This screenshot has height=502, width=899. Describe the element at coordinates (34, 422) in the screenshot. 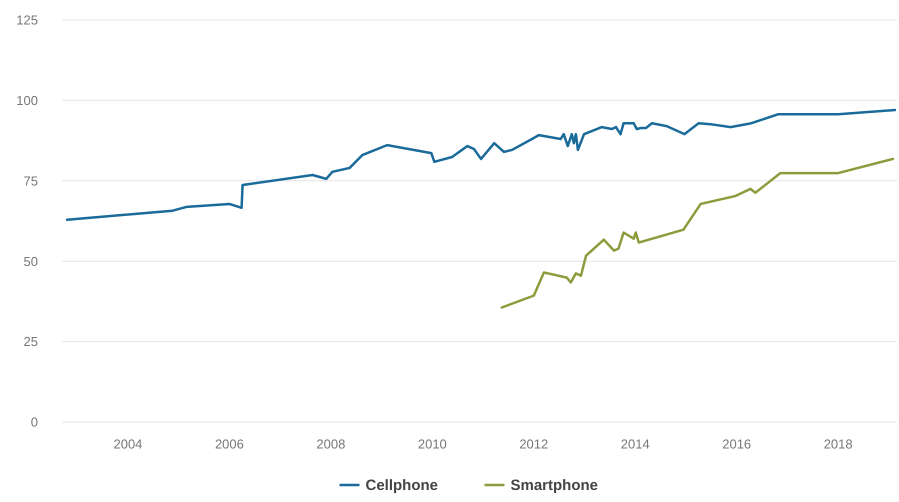

I see `y-tick-label: 0` at that location.